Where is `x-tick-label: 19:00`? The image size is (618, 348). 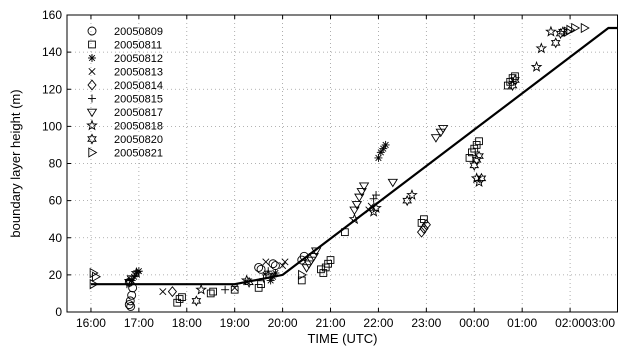 x-tick-label: 19:00 is located at coordinates (235, 323).